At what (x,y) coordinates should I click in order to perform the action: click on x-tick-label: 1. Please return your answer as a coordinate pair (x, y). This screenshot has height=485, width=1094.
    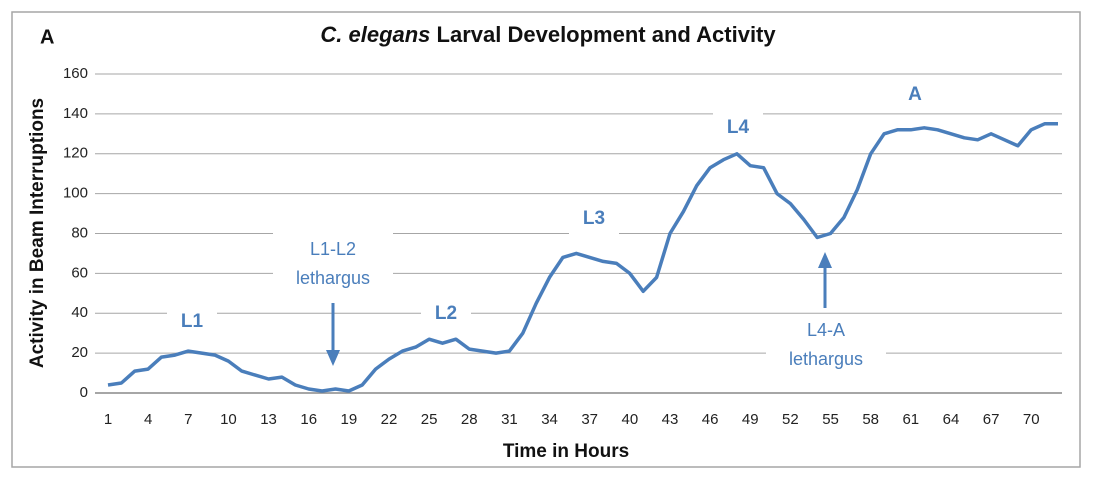
    Looking at the image, I should click on (108, 419).